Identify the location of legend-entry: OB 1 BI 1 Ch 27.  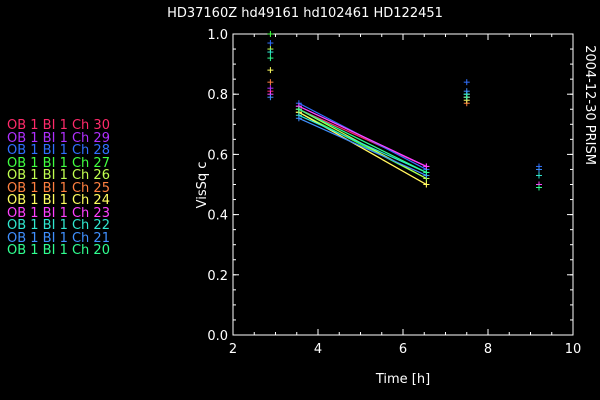
(58, 163).